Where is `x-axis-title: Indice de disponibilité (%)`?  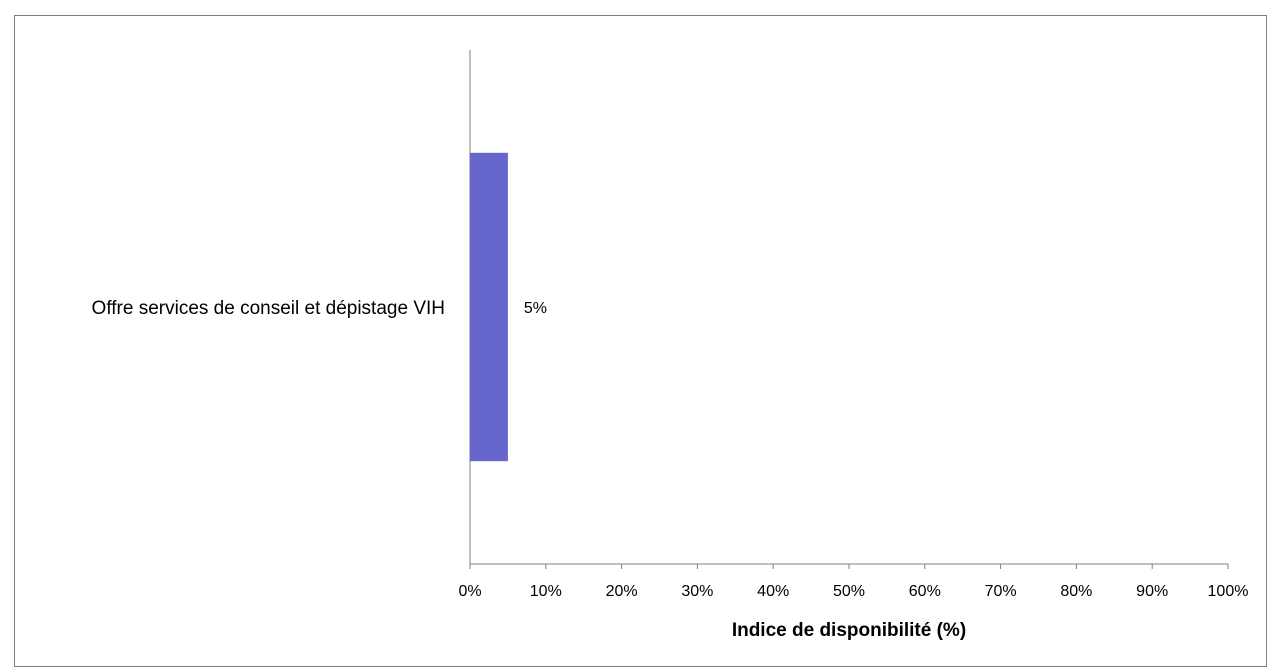 x-axis-title: Indice de disponibilité (%) is located at coordinates (849, 630).